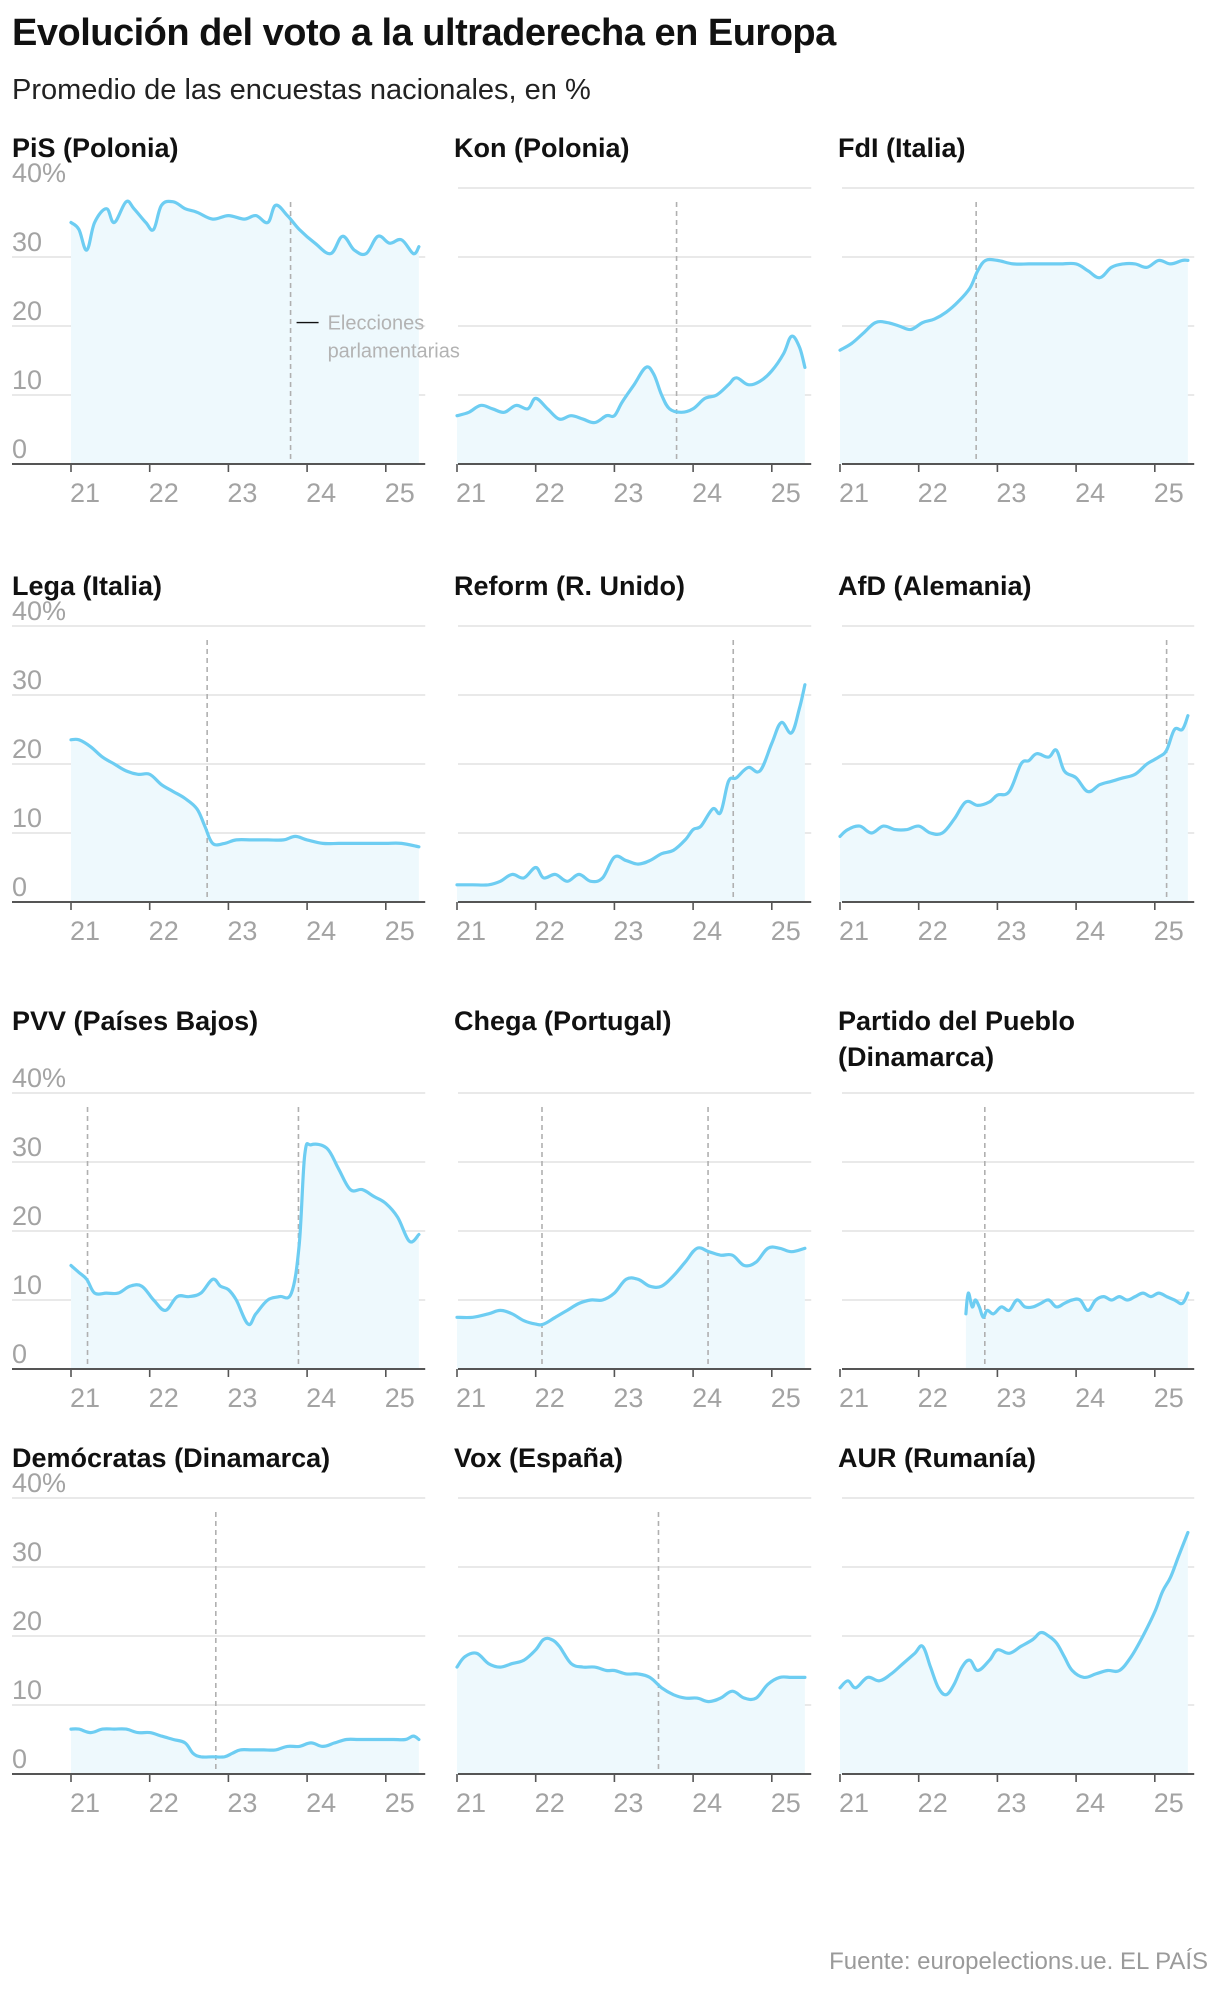  What do you see at coordinates (171, 1458) in the screenshot?
I see `chart-title: Demócratas (Dinamarca)` at bounding box center [171, 1458].